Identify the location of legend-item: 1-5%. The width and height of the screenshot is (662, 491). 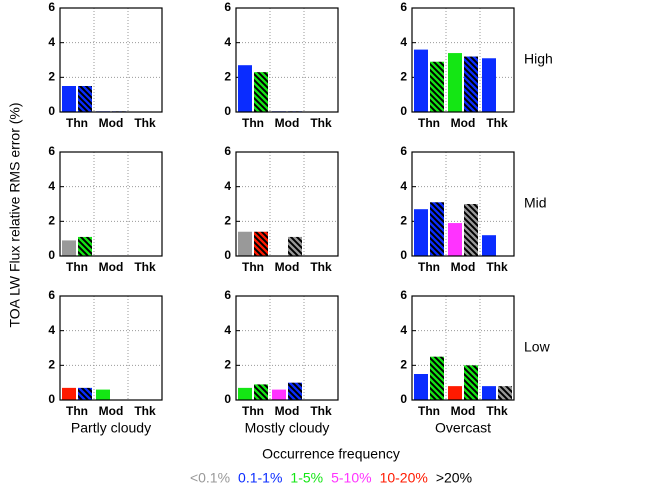
(306, 478).